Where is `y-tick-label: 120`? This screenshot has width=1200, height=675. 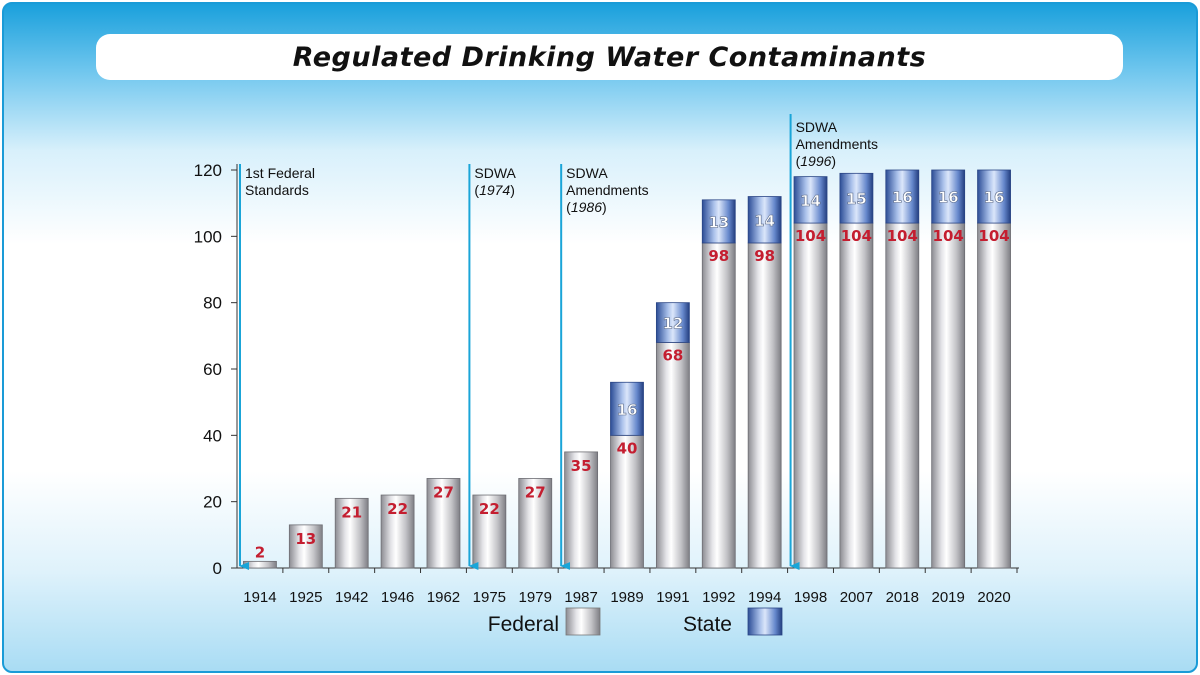 y-tick-label: 120 is located at coordinates (208, 170).